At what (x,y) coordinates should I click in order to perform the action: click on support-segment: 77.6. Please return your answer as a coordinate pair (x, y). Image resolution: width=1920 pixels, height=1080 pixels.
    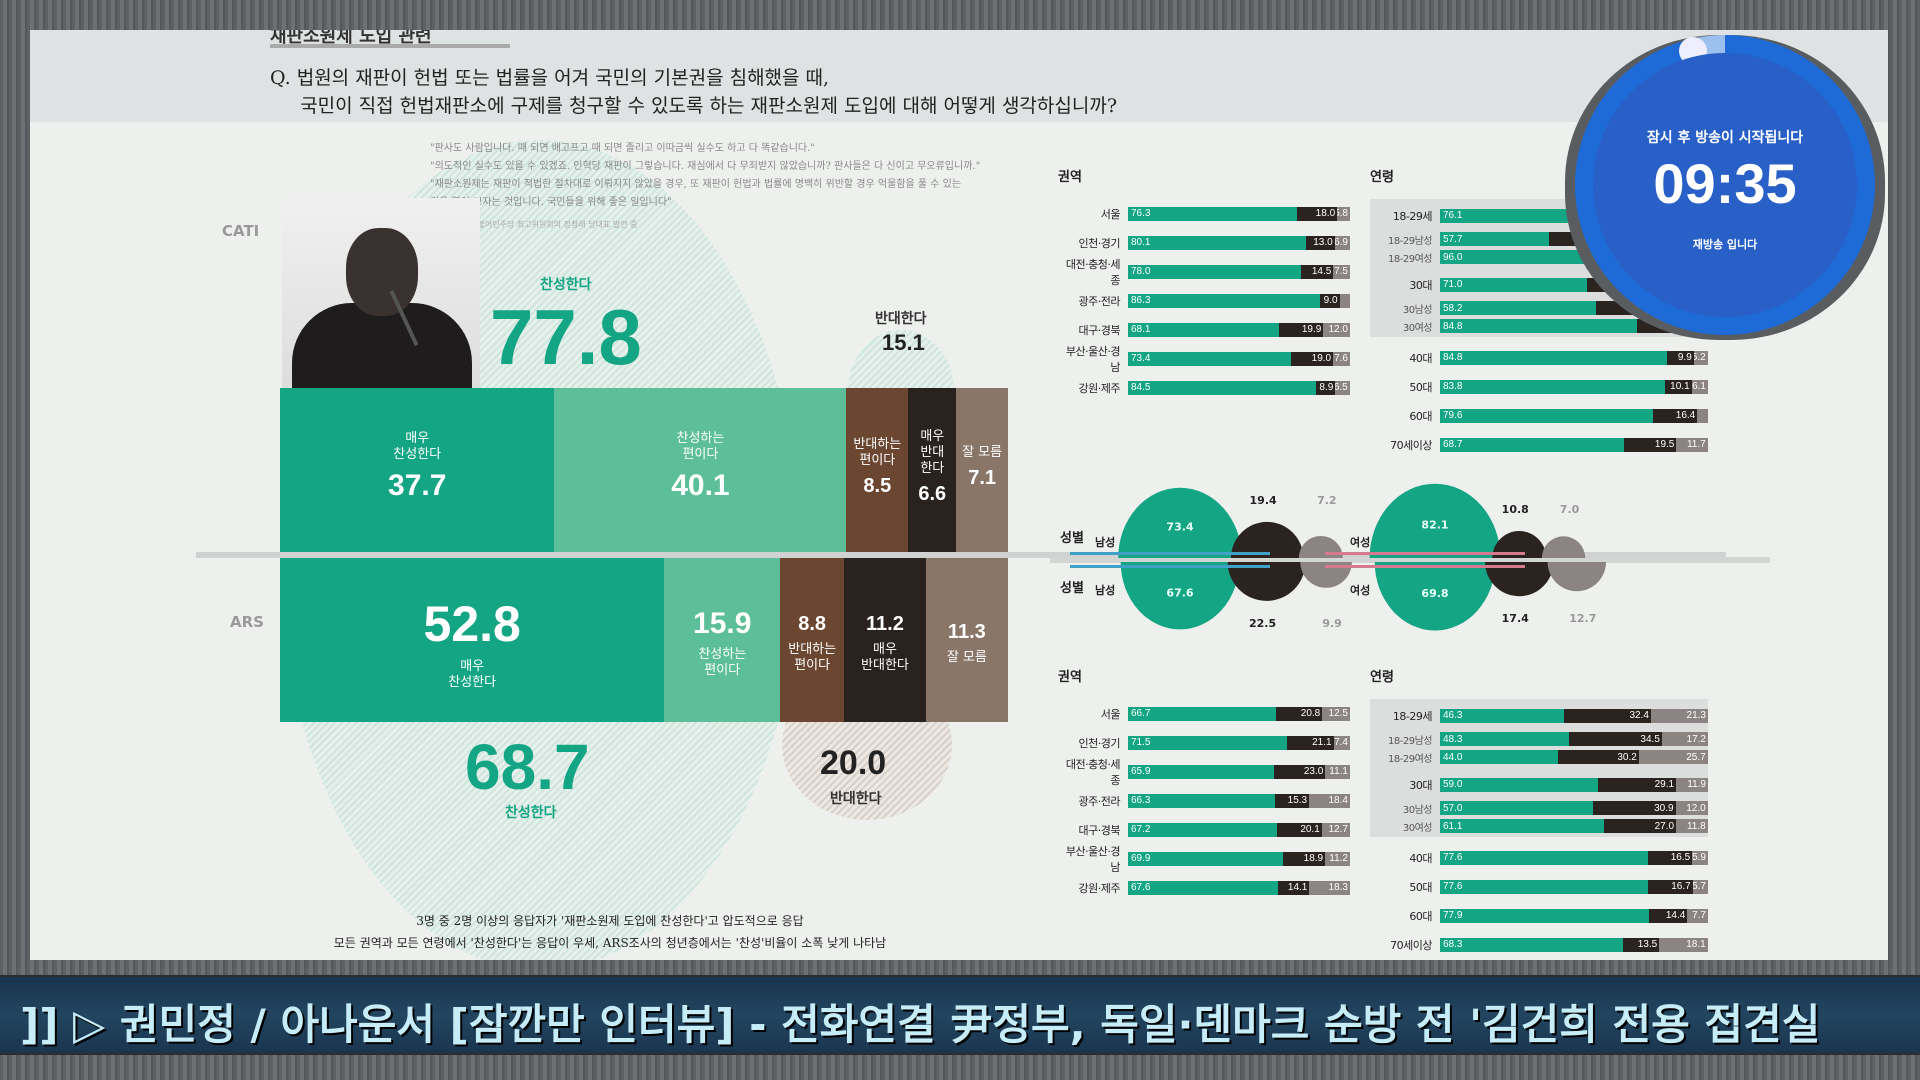
    Looking at the image, I should click on (1544, 886).